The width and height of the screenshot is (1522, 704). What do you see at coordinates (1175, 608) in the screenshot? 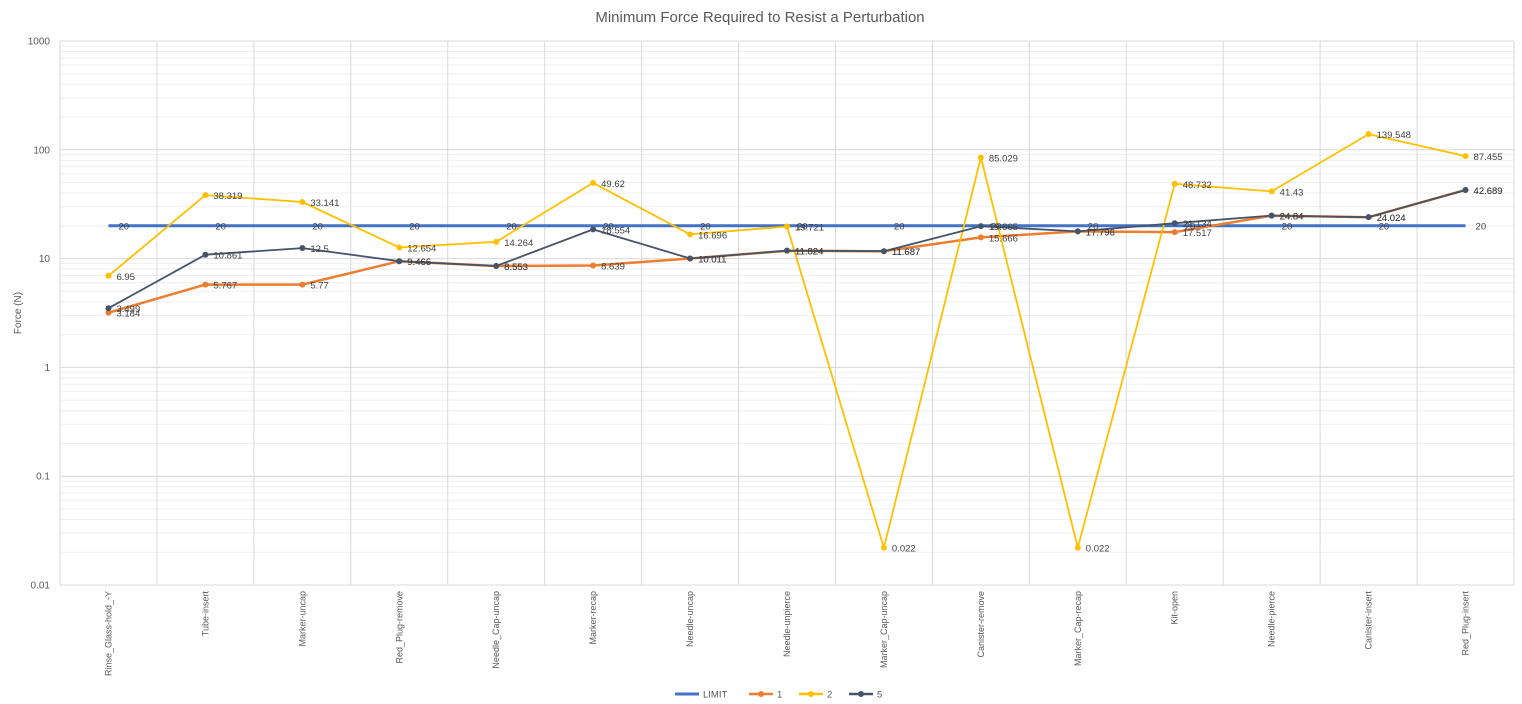
I see `x-tick-label: Kit-open` at bounding box center [1175, 608].